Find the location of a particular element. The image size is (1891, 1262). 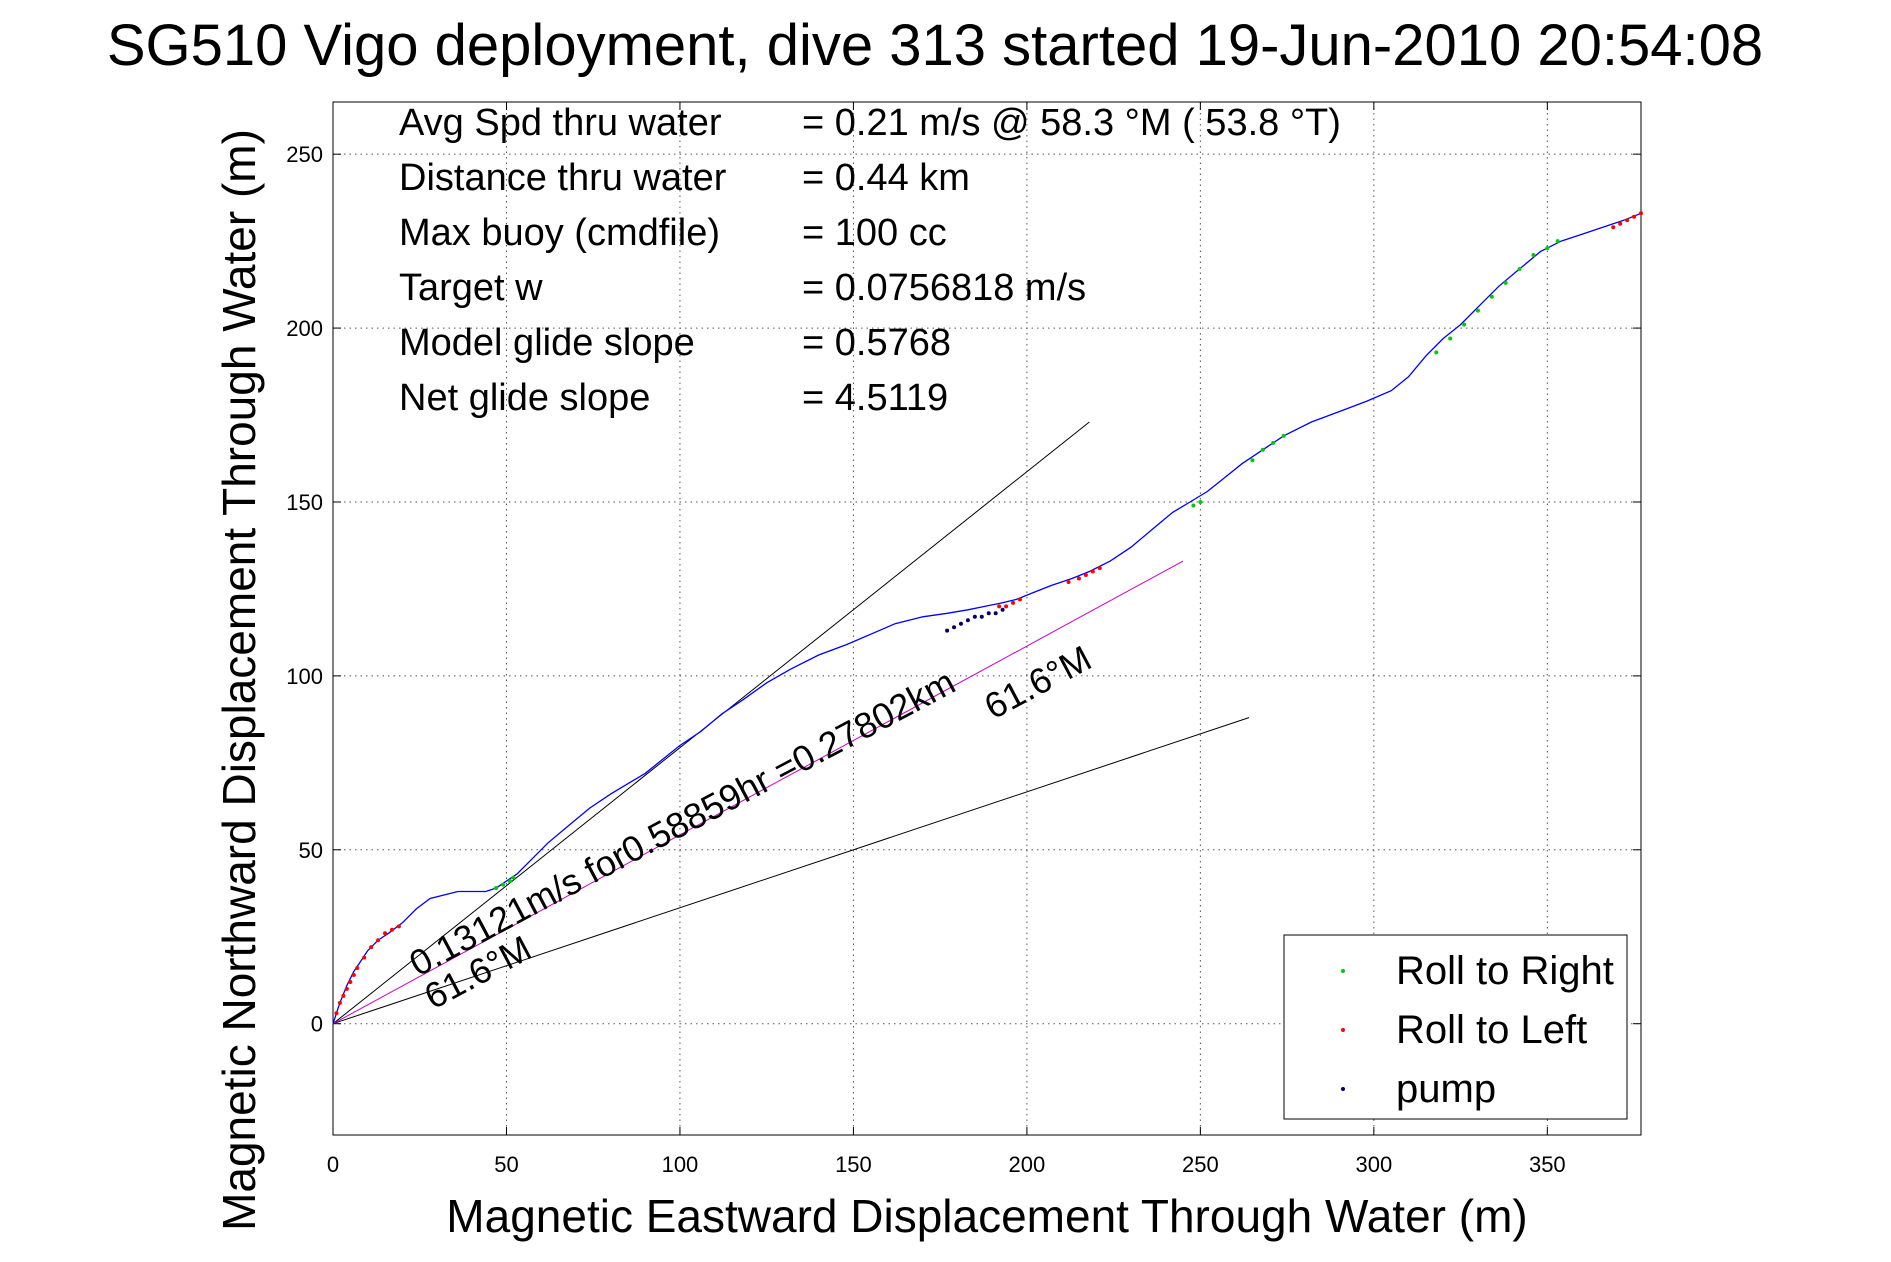

legend-label: Roll to Right is located at coordinates (1505, 971).